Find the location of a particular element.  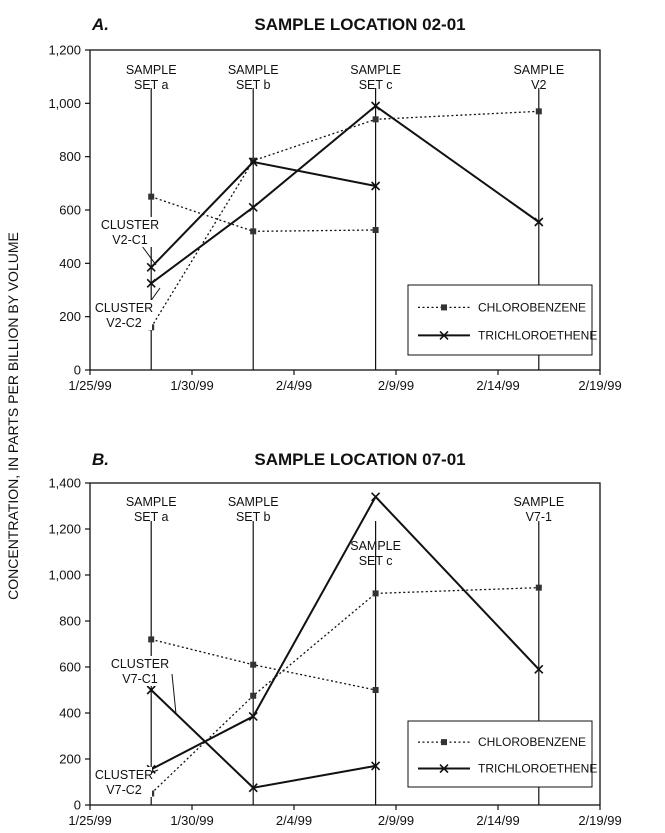

y-tick-label: 1,000 is located at coordinates (64, 103).